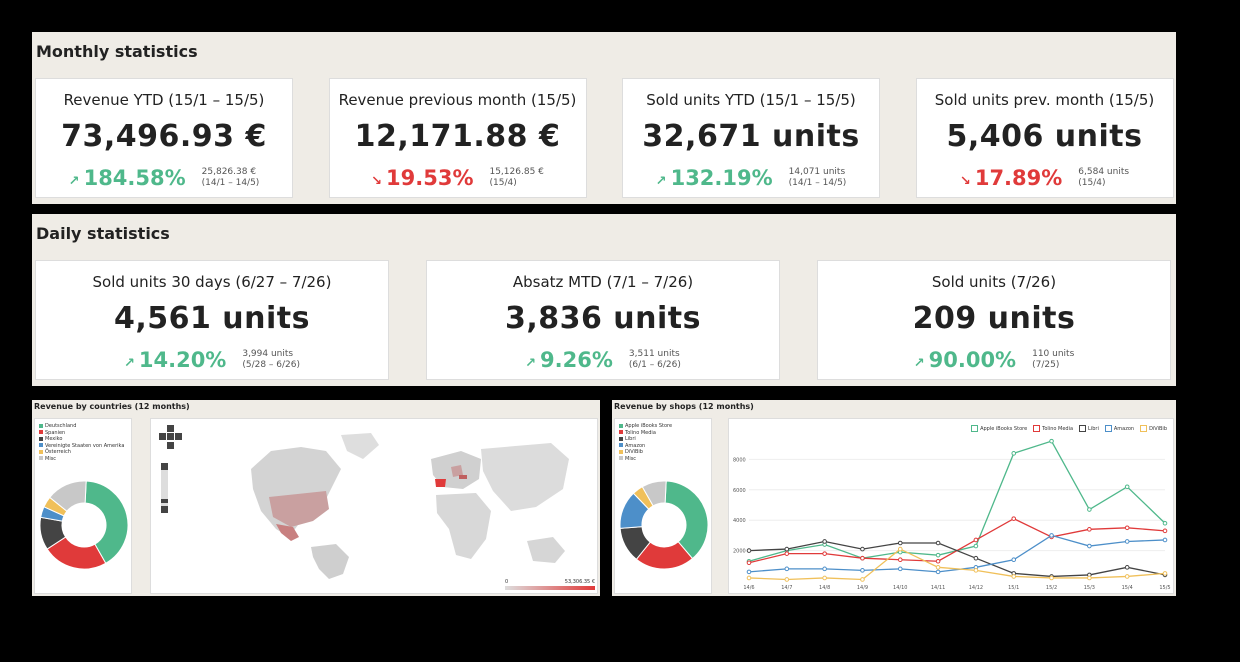  Describe the element at coordinates (182, 360) in the screenshot. I see `stat-change-percent: 14.20%` at that location.